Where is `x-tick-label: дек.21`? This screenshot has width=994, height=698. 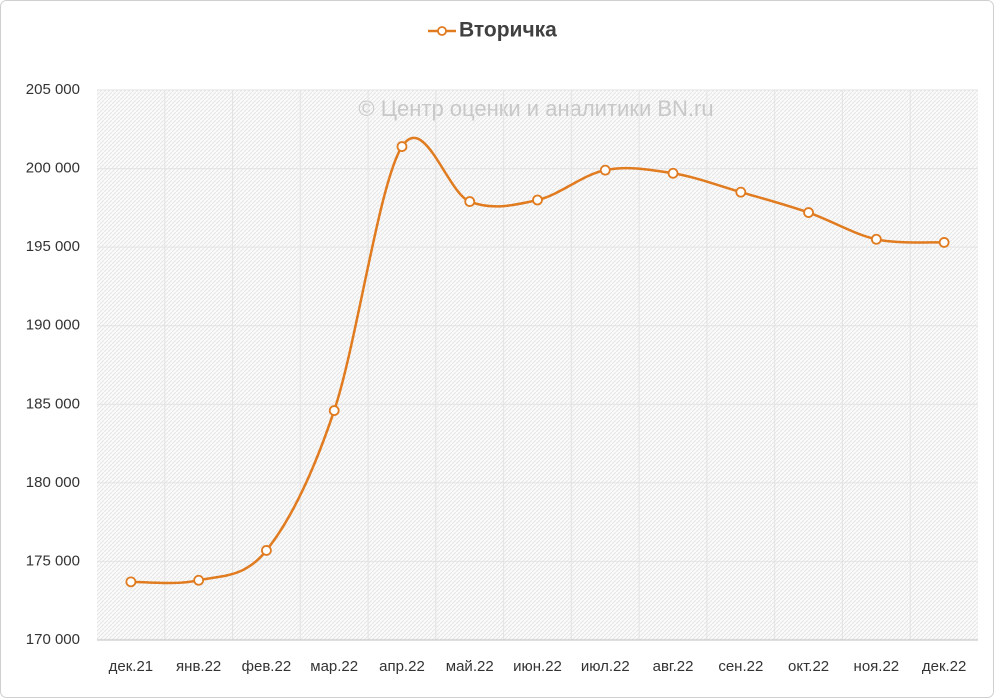
x-tick-label: дек.21 is located at coordinates (131, 666).